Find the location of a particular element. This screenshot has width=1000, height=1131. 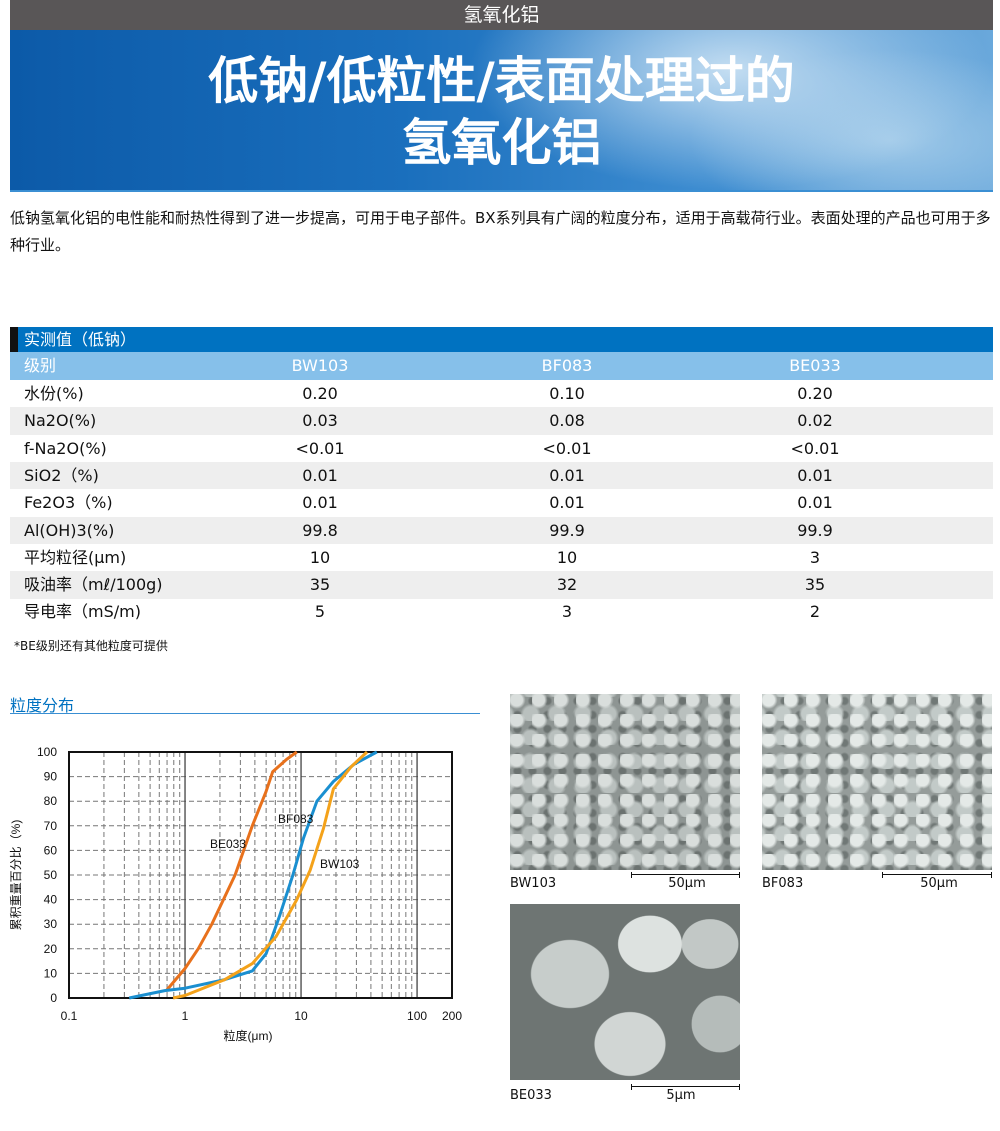

row-label: 级别 is located at coordinates (40, 365).